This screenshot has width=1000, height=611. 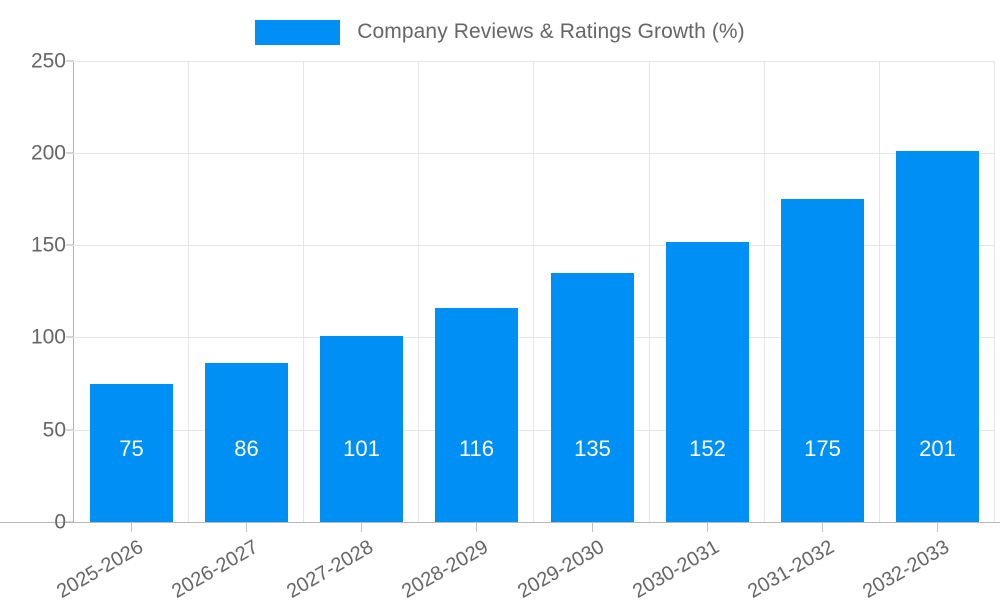 What do you see at coordinates (361, 448) in the screenshot?
I see `bar-value-label: 101` at bounding box center [361, 448].